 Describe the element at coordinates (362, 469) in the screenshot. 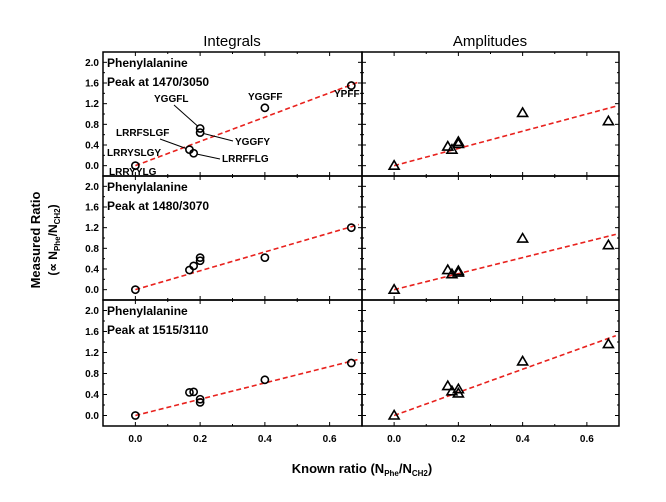

I see `x-axis-label: Known ratio (NPhe/NCH2)` at that location.